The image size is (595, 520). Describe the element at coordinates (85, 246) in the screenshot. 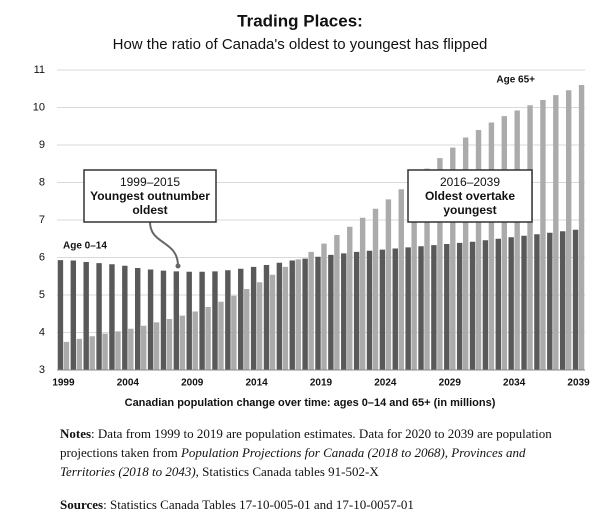

I see `series-label: Age 0–14` at that location.